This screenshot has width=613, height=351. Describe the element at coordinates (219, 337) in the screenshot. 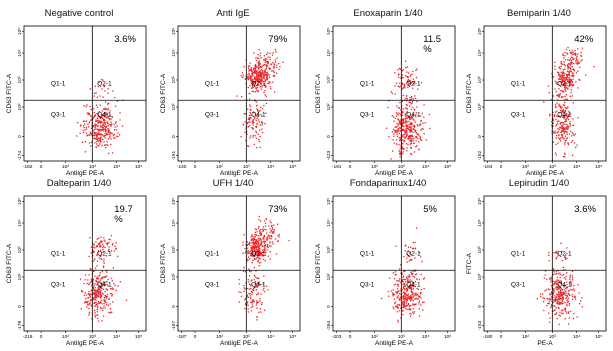

I see `x-tick-label: 10²` at that location.